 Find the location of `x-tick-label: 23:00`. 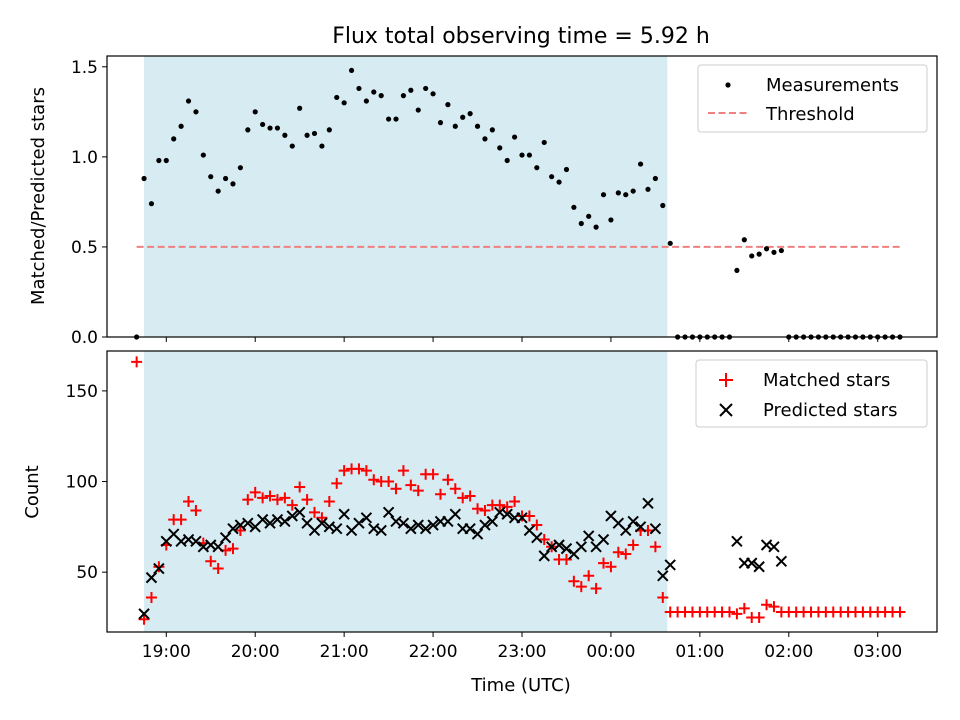

x-tick-label: 23:00 is located at coordinates (522, 652).